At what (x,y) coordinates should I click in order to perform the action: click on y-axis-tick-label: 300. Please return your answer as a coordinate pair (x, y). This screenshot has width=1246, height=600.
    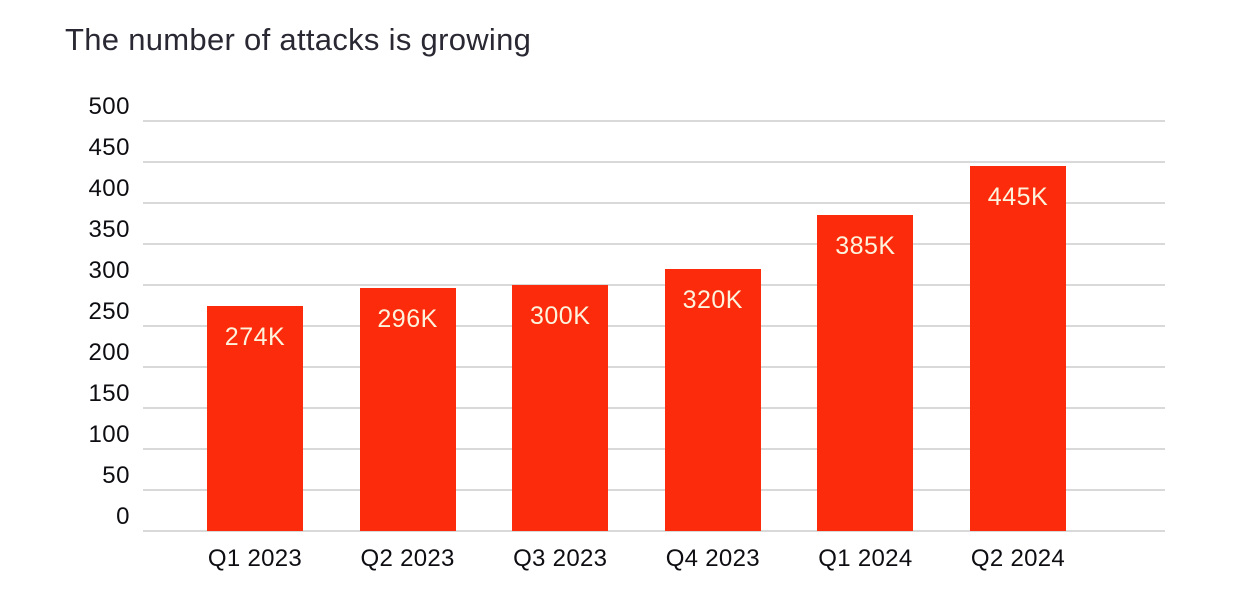
    Looking at the image, I should click on (109, 270).